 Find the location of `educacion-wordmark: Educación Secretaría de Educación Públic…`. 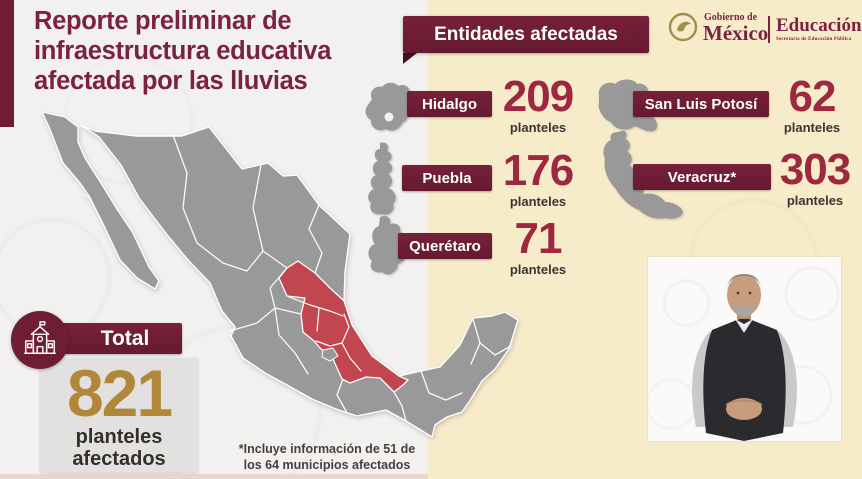

educacion-wordmark: Educación Secretaría de Educación Públic… is located at coordinates (819, 29).